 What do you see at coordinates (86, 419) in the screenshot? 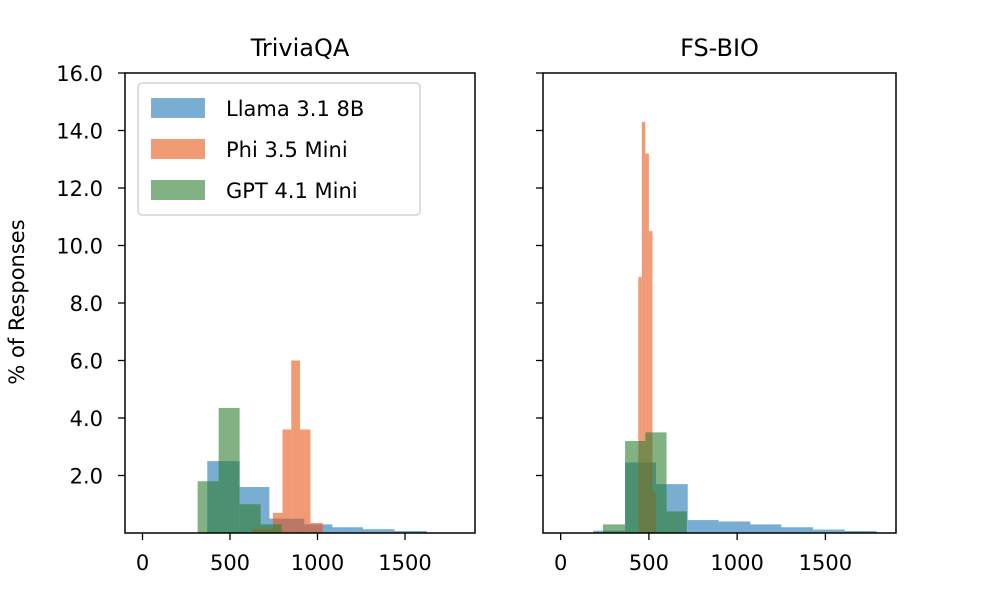
I see `y-tick-label: 4.0` at bounding box center [86, 419].